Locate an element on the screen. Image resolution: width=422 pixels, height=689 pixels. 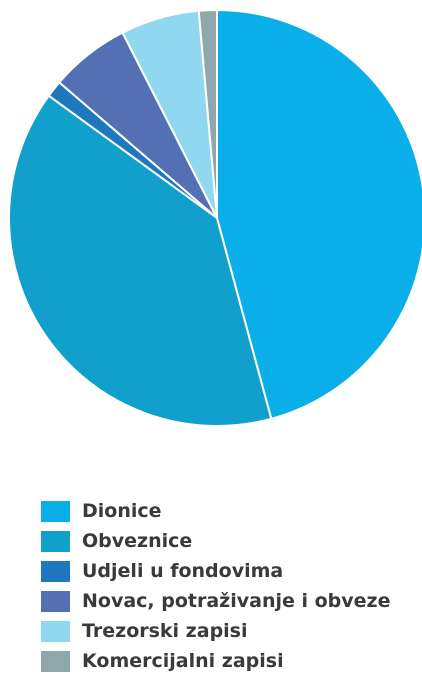
legend-item-4: Trezorski zapisi is located at coordinates (216, 631).